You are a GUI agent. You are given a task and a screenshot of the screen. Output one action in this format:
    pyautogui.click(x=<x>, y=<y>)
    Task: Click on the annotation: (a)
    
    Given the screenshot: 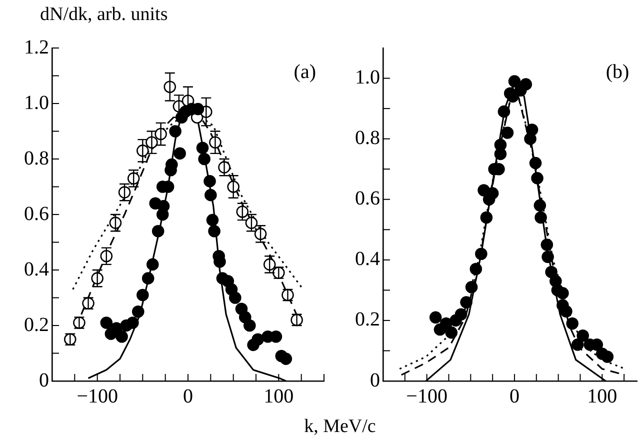 What is the action you would take?
    pyautogui.click(x=305, y=72)
    